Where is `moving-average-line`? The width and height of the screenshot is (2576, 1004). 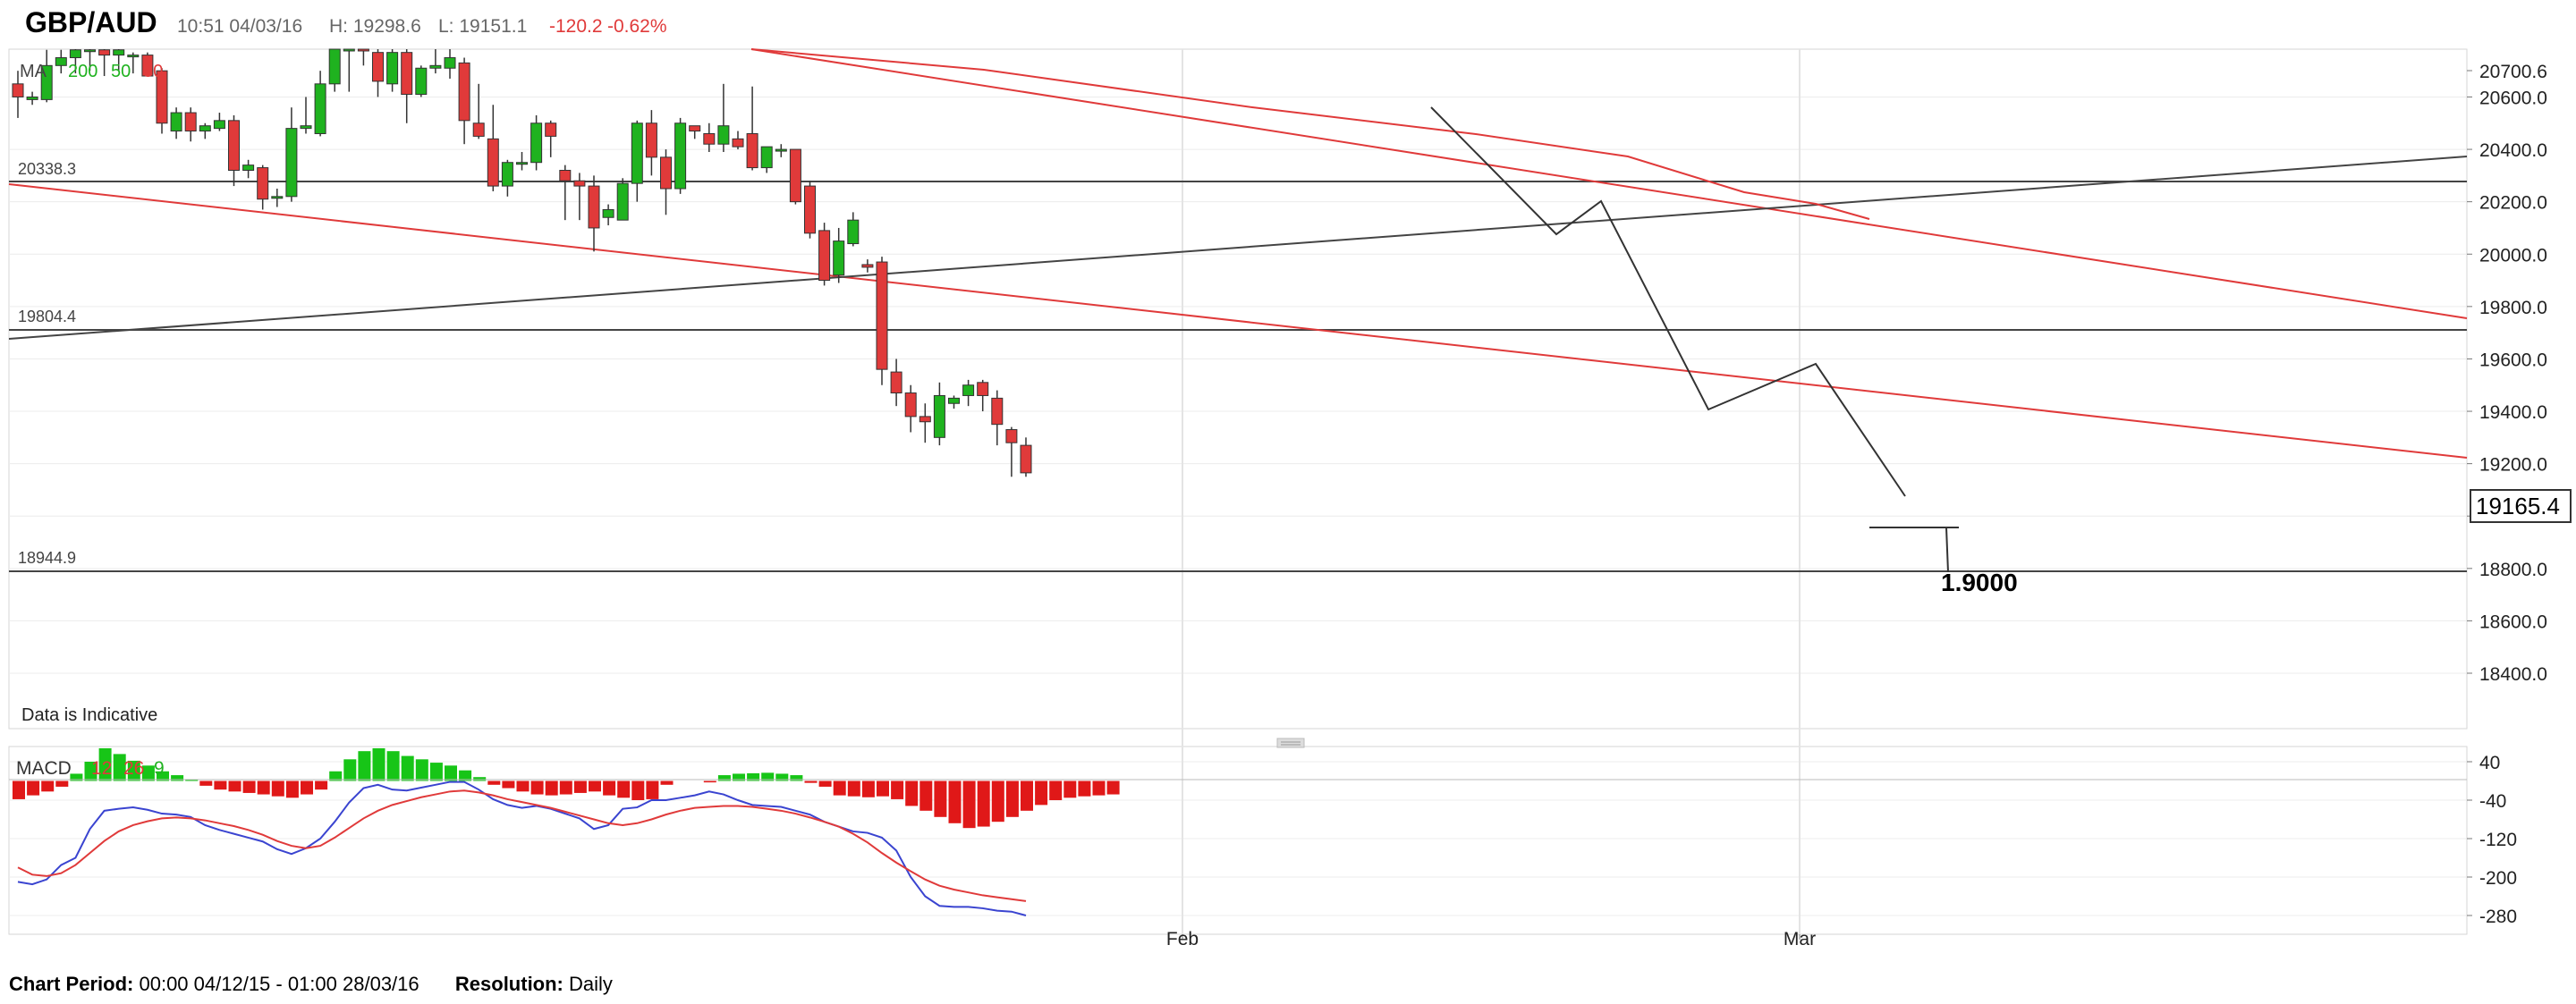 moving-average-line is located at coordinates (1310, 134).